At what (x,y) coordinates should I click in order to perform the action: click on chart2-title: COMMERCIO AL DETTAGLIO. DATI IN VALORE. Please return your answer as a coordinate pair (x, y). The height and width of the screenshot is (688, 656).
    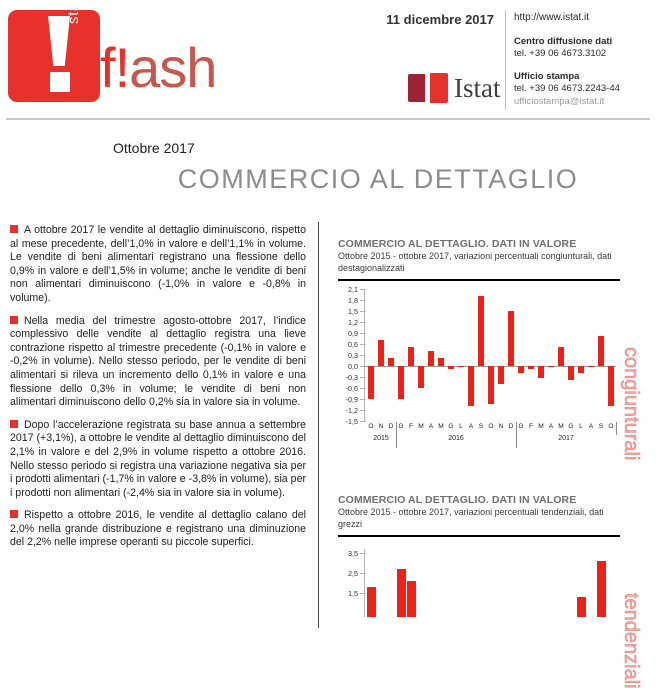
    Looking at the image, I should click on (457, 500).